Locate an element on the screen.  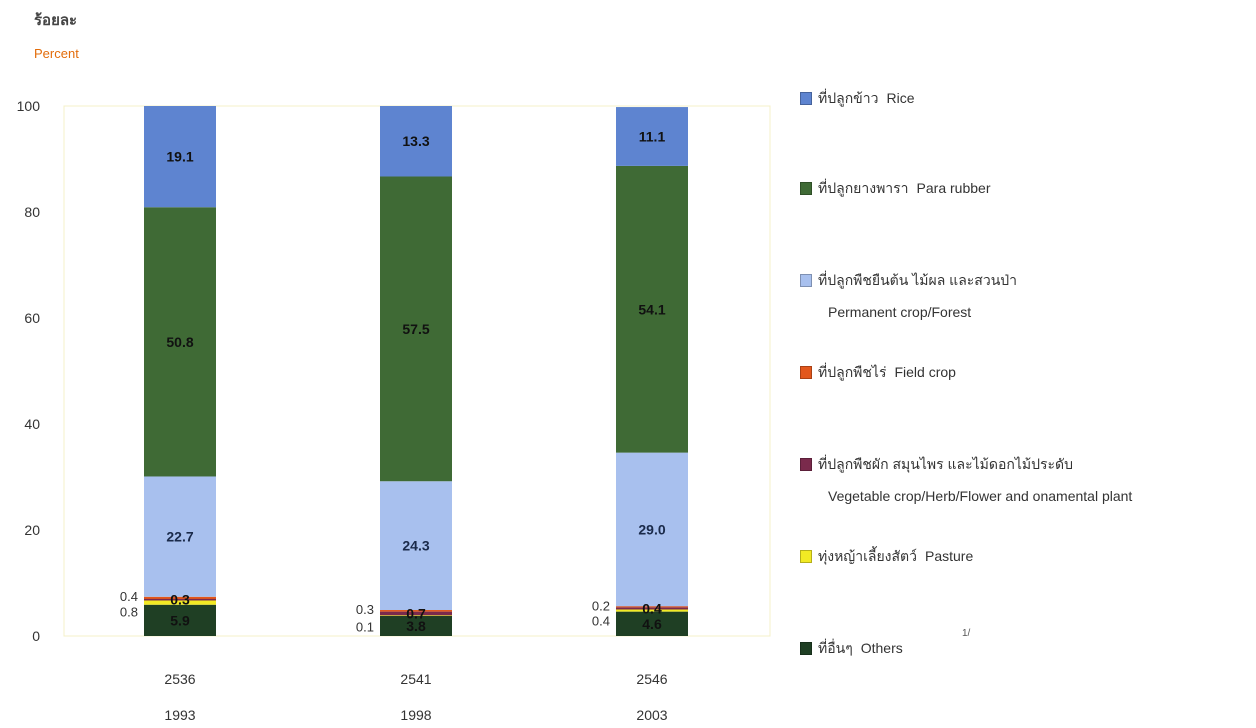
data-label: 4.6 is located at coordinates (652, 624).